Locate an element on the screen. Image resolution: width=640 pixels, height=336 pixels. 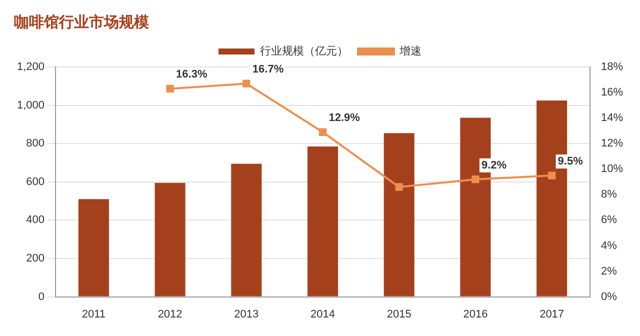
data-label: 9.5% is located at coordinates (571, 162).